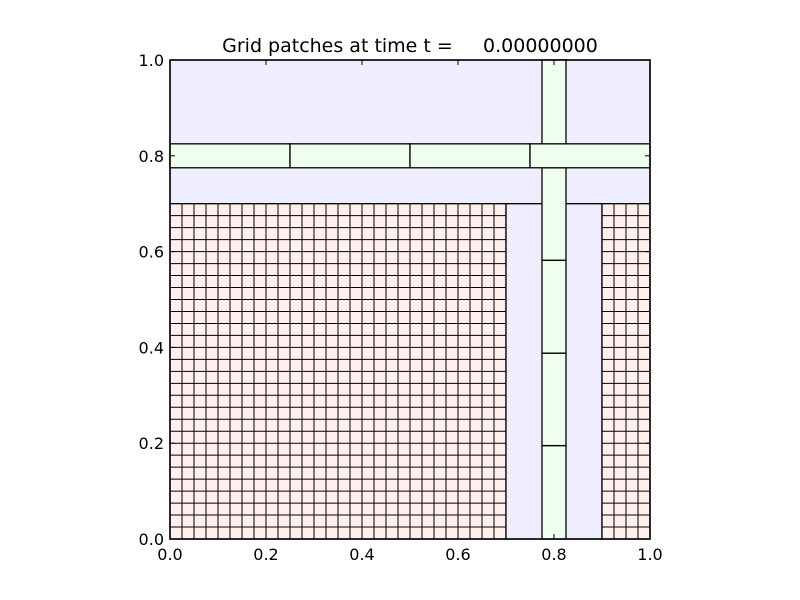 This screenshot has width=800, height=600. What do you see at coordinates (553, 554) in the screenshot?
I see `x-tick-label: 0.8` at bounding box center [553, 554].